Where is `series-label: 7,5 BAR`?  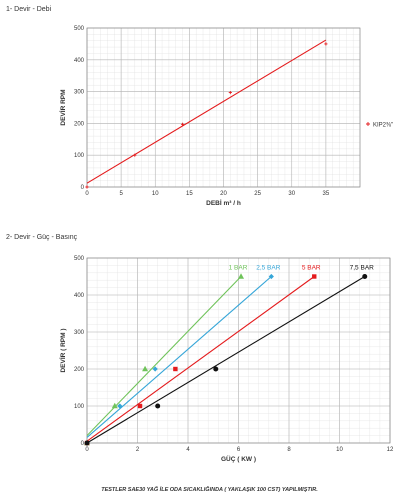 series-label: 7,5 BAR is located at coordinates (362, 268).